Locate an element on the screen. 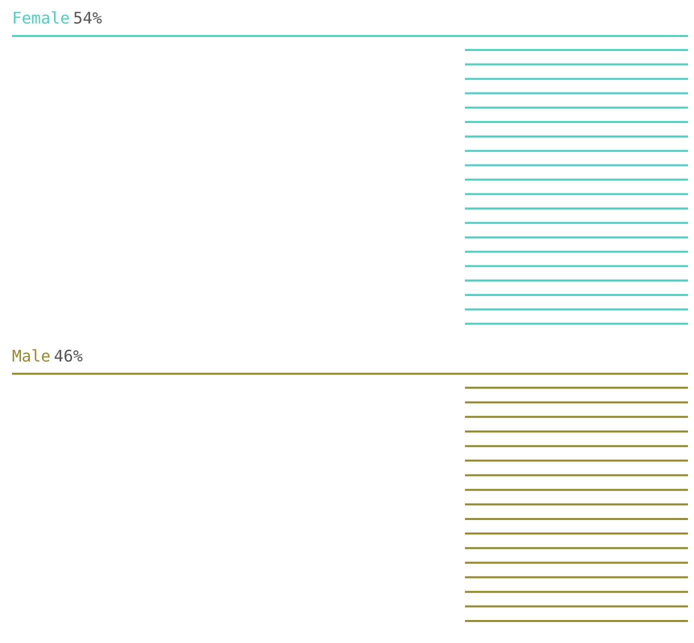 The width and height of the screenshot is (694, 643). category-label: Male is located at coordinates (31, 356).